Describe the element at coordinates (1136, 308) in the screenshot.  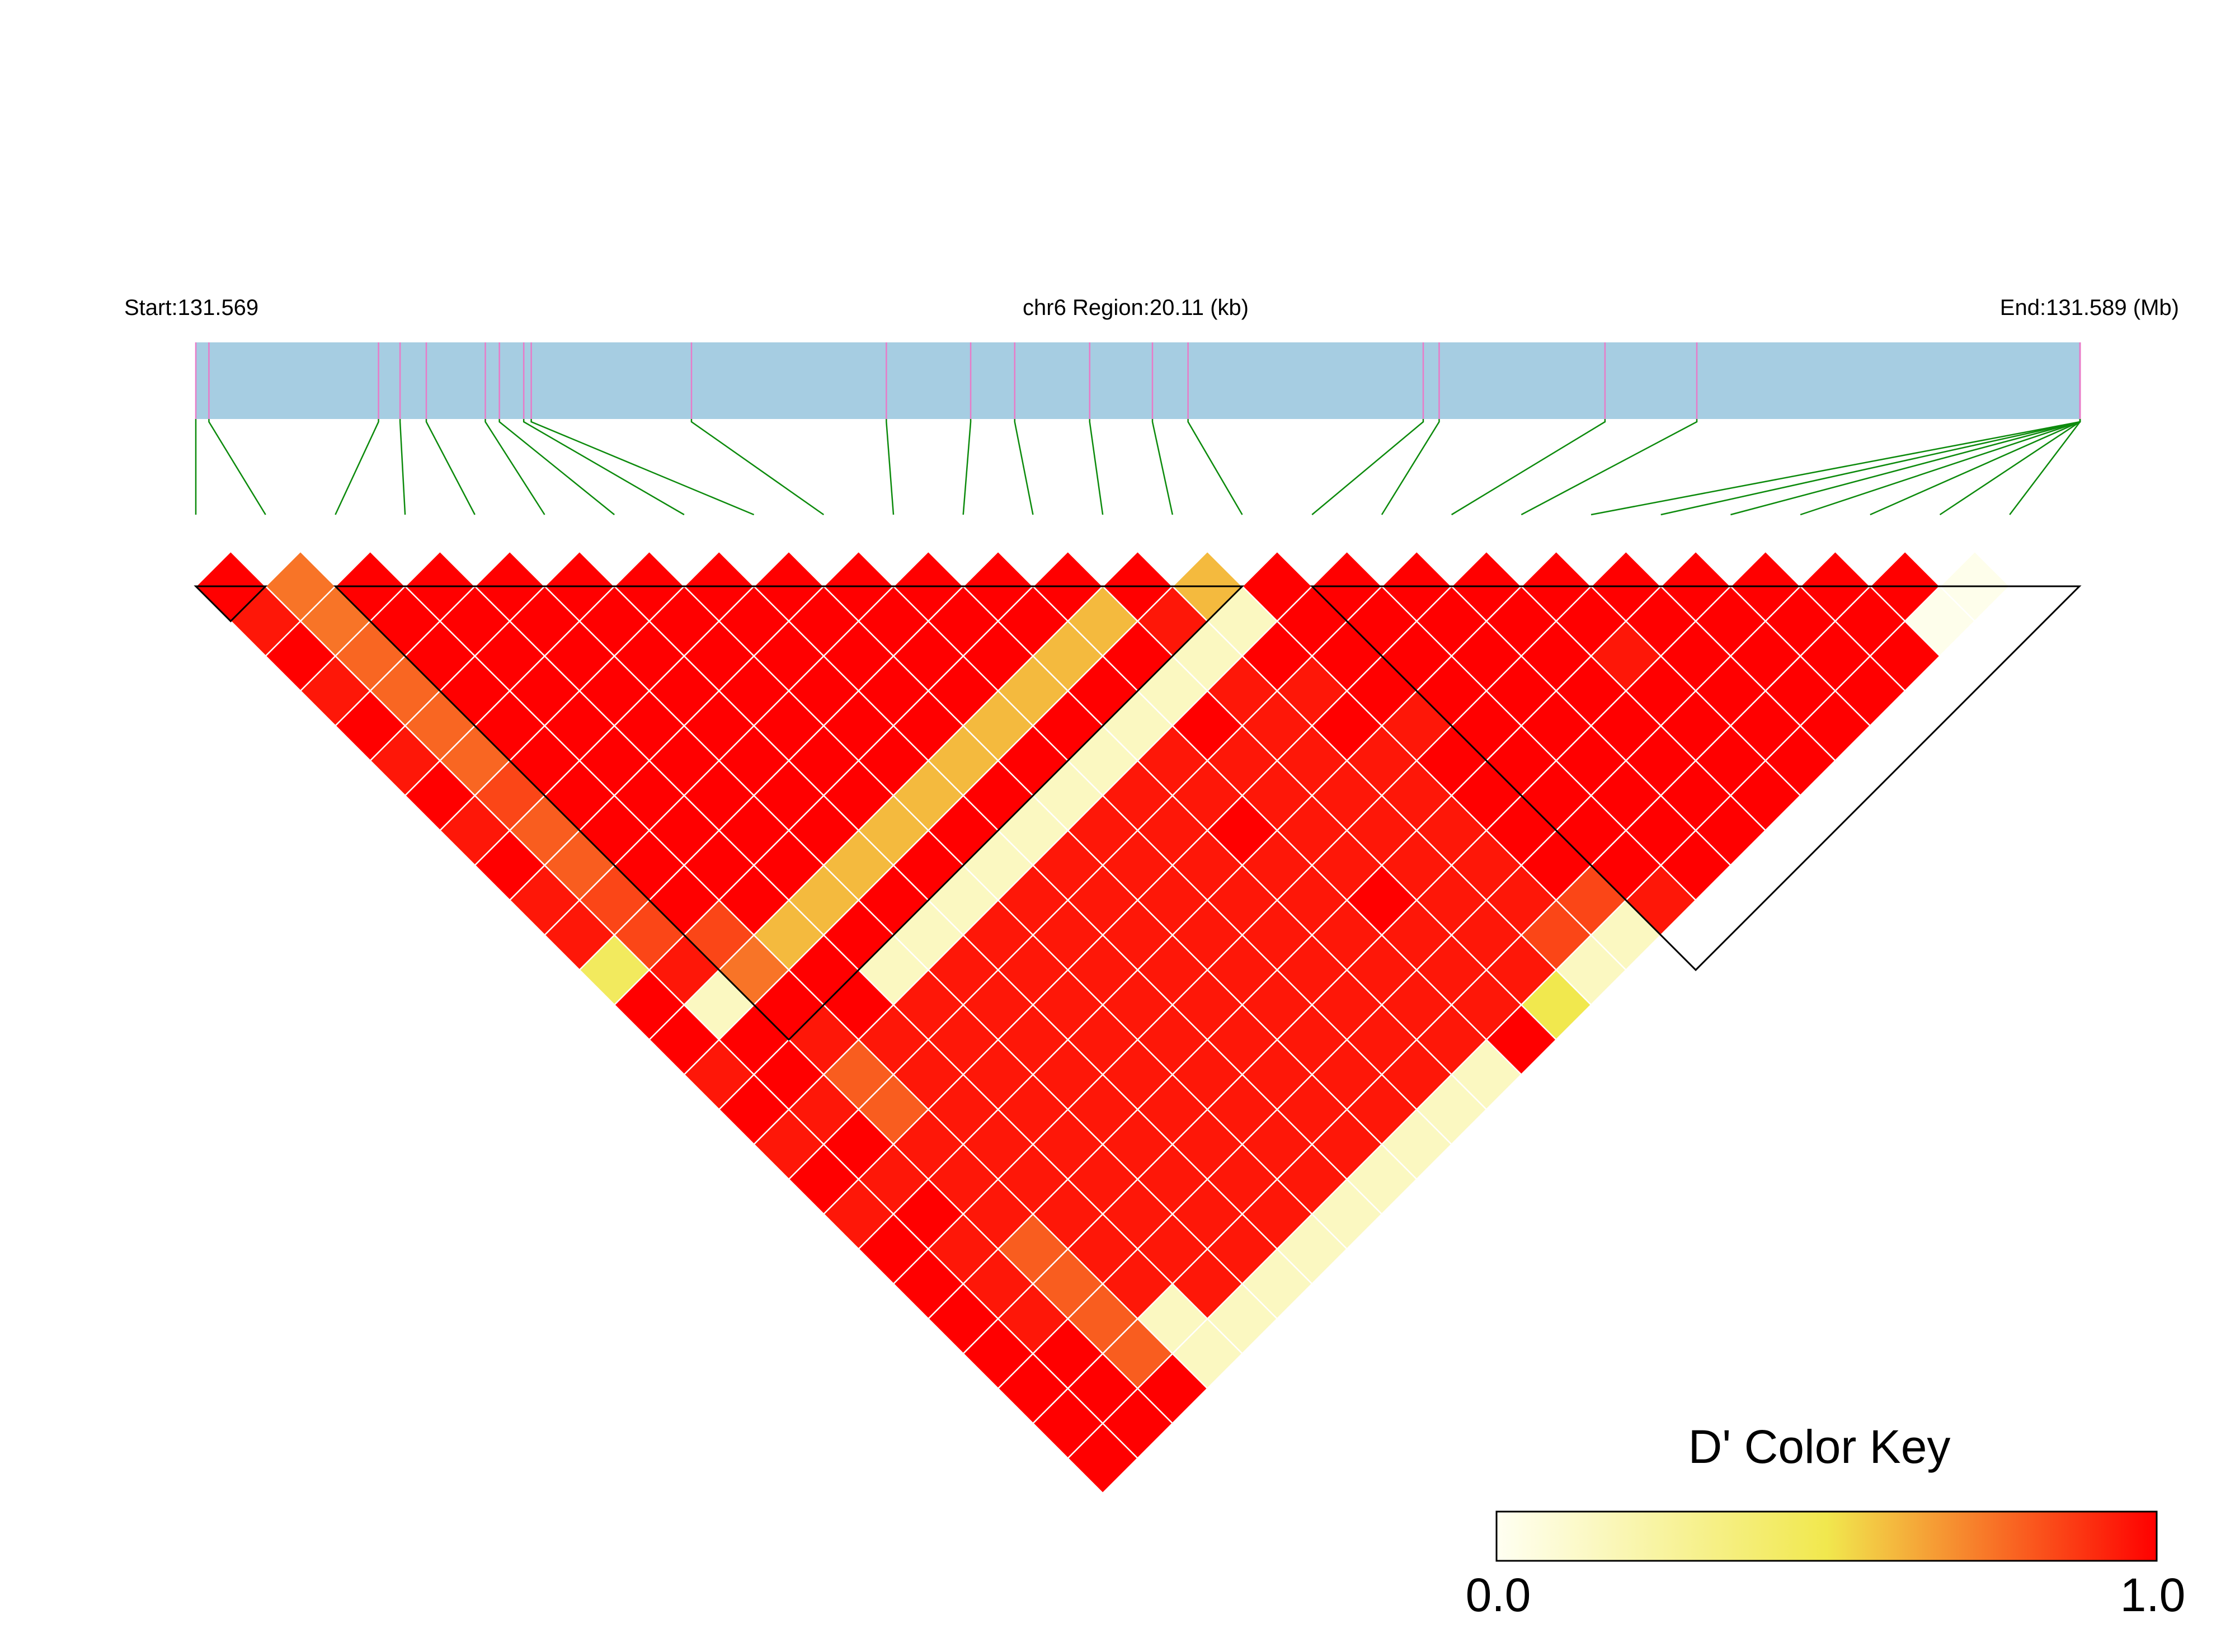
I see `region-title: chr6 Region:20.11 (kb)` at that location.